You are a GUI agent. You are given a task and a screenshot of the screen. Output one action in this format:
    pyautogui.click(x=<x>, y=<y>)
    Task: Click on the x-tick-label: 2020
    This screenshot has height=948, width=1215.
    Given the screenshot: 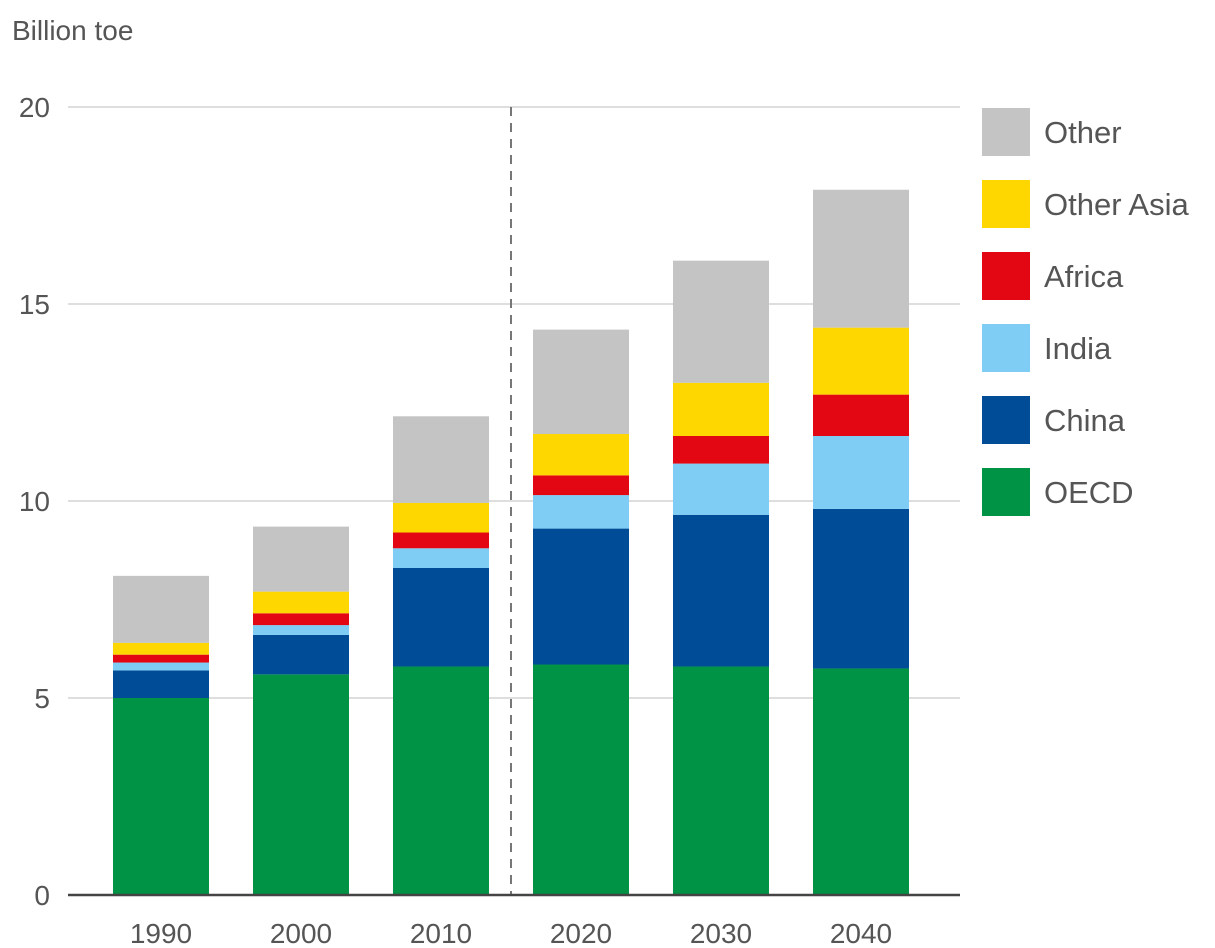 What is the action you would take?
    pyautogui.click(x=581, y=933)
    